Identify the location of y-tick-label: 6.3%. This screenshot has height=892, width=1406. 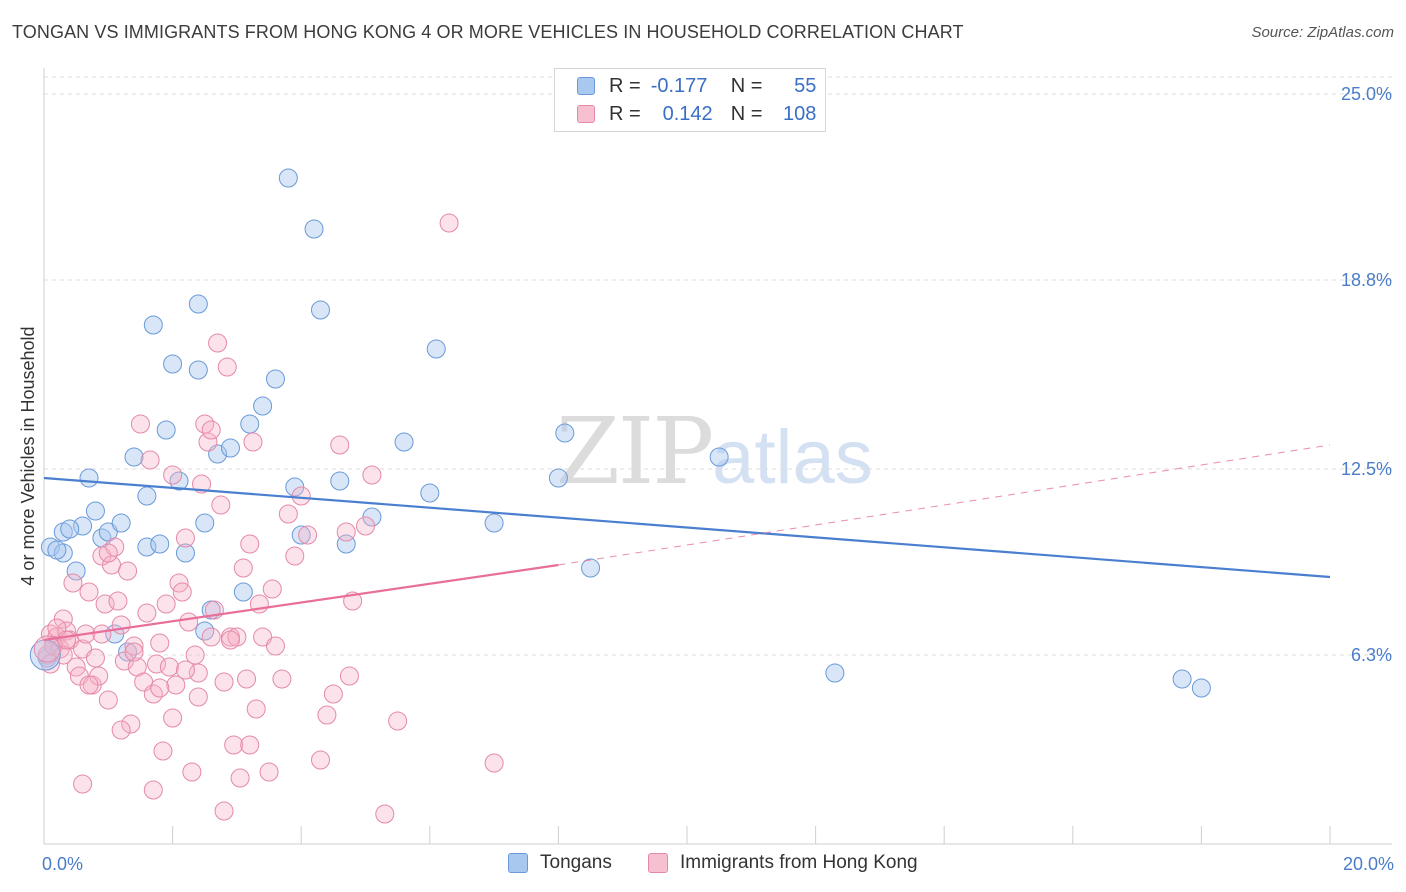
(1371, 655).